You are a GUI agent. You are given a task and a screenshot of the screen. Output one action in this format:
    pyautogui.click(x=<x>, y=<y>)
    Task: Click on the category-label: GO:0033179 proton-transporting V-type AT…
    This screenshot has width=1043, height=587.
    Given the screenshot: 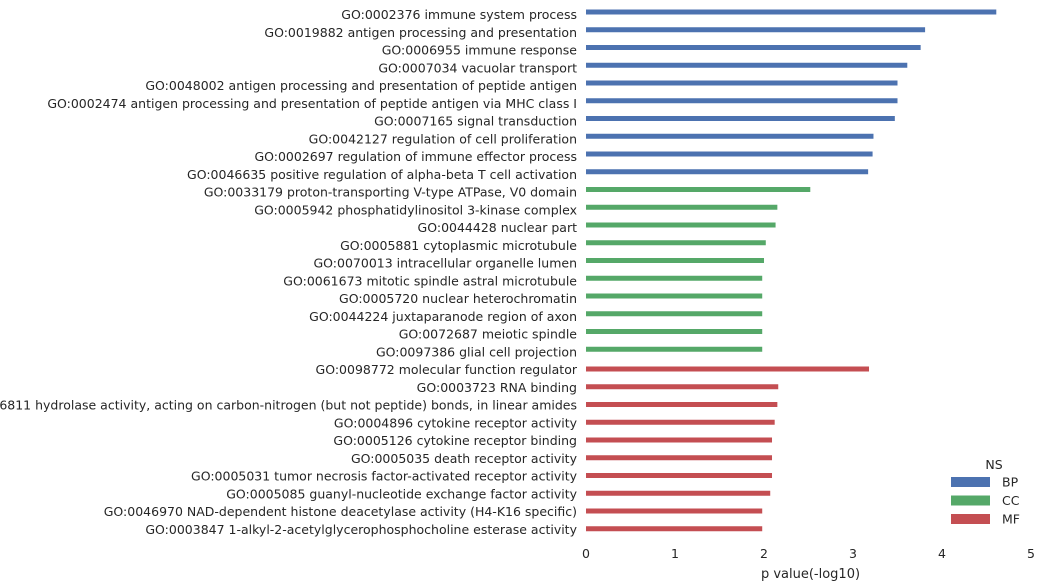 What is the action you would take?
    pyautogui.click(x=390, y=192)
    